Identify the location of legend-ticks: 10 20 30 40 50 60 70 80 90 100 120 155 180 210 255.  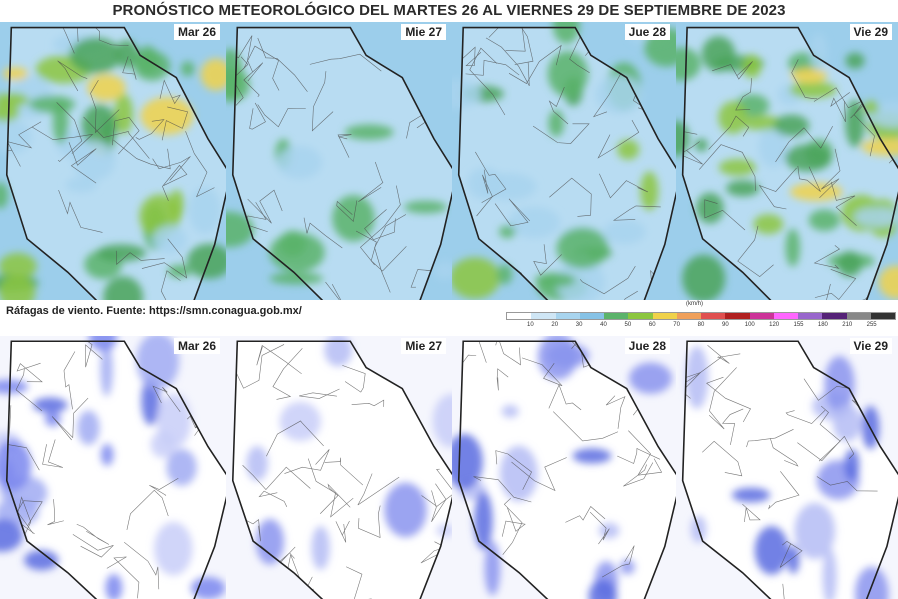
(701, 327).